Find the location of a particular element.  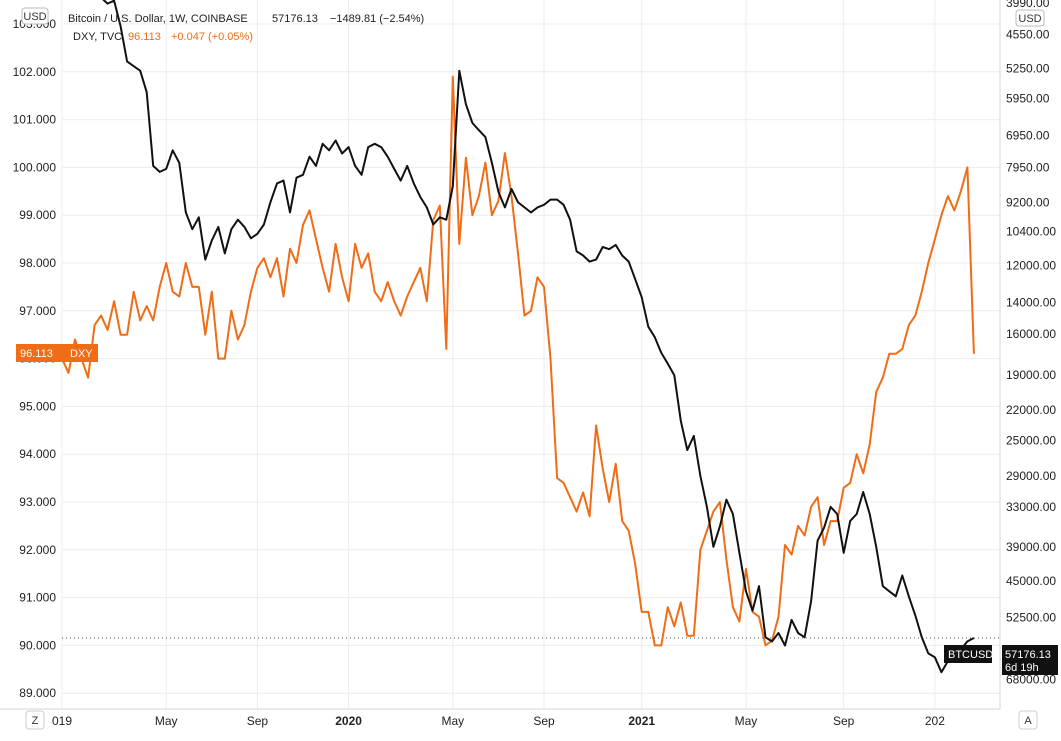

legend-btc-price: 57176.13 is located at coordinates (295, 19).